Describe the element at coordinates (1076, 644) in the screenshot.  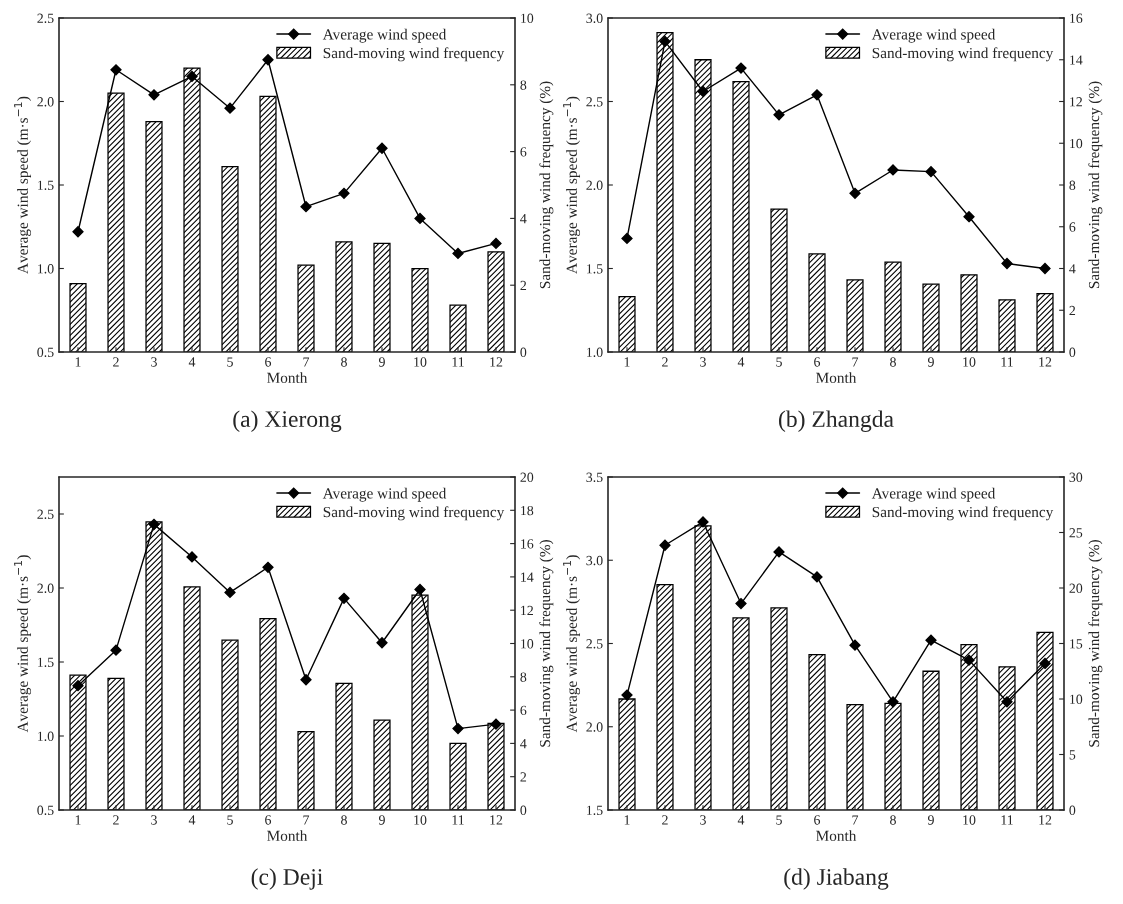
I see `y2-tick-label: 15` at that location.